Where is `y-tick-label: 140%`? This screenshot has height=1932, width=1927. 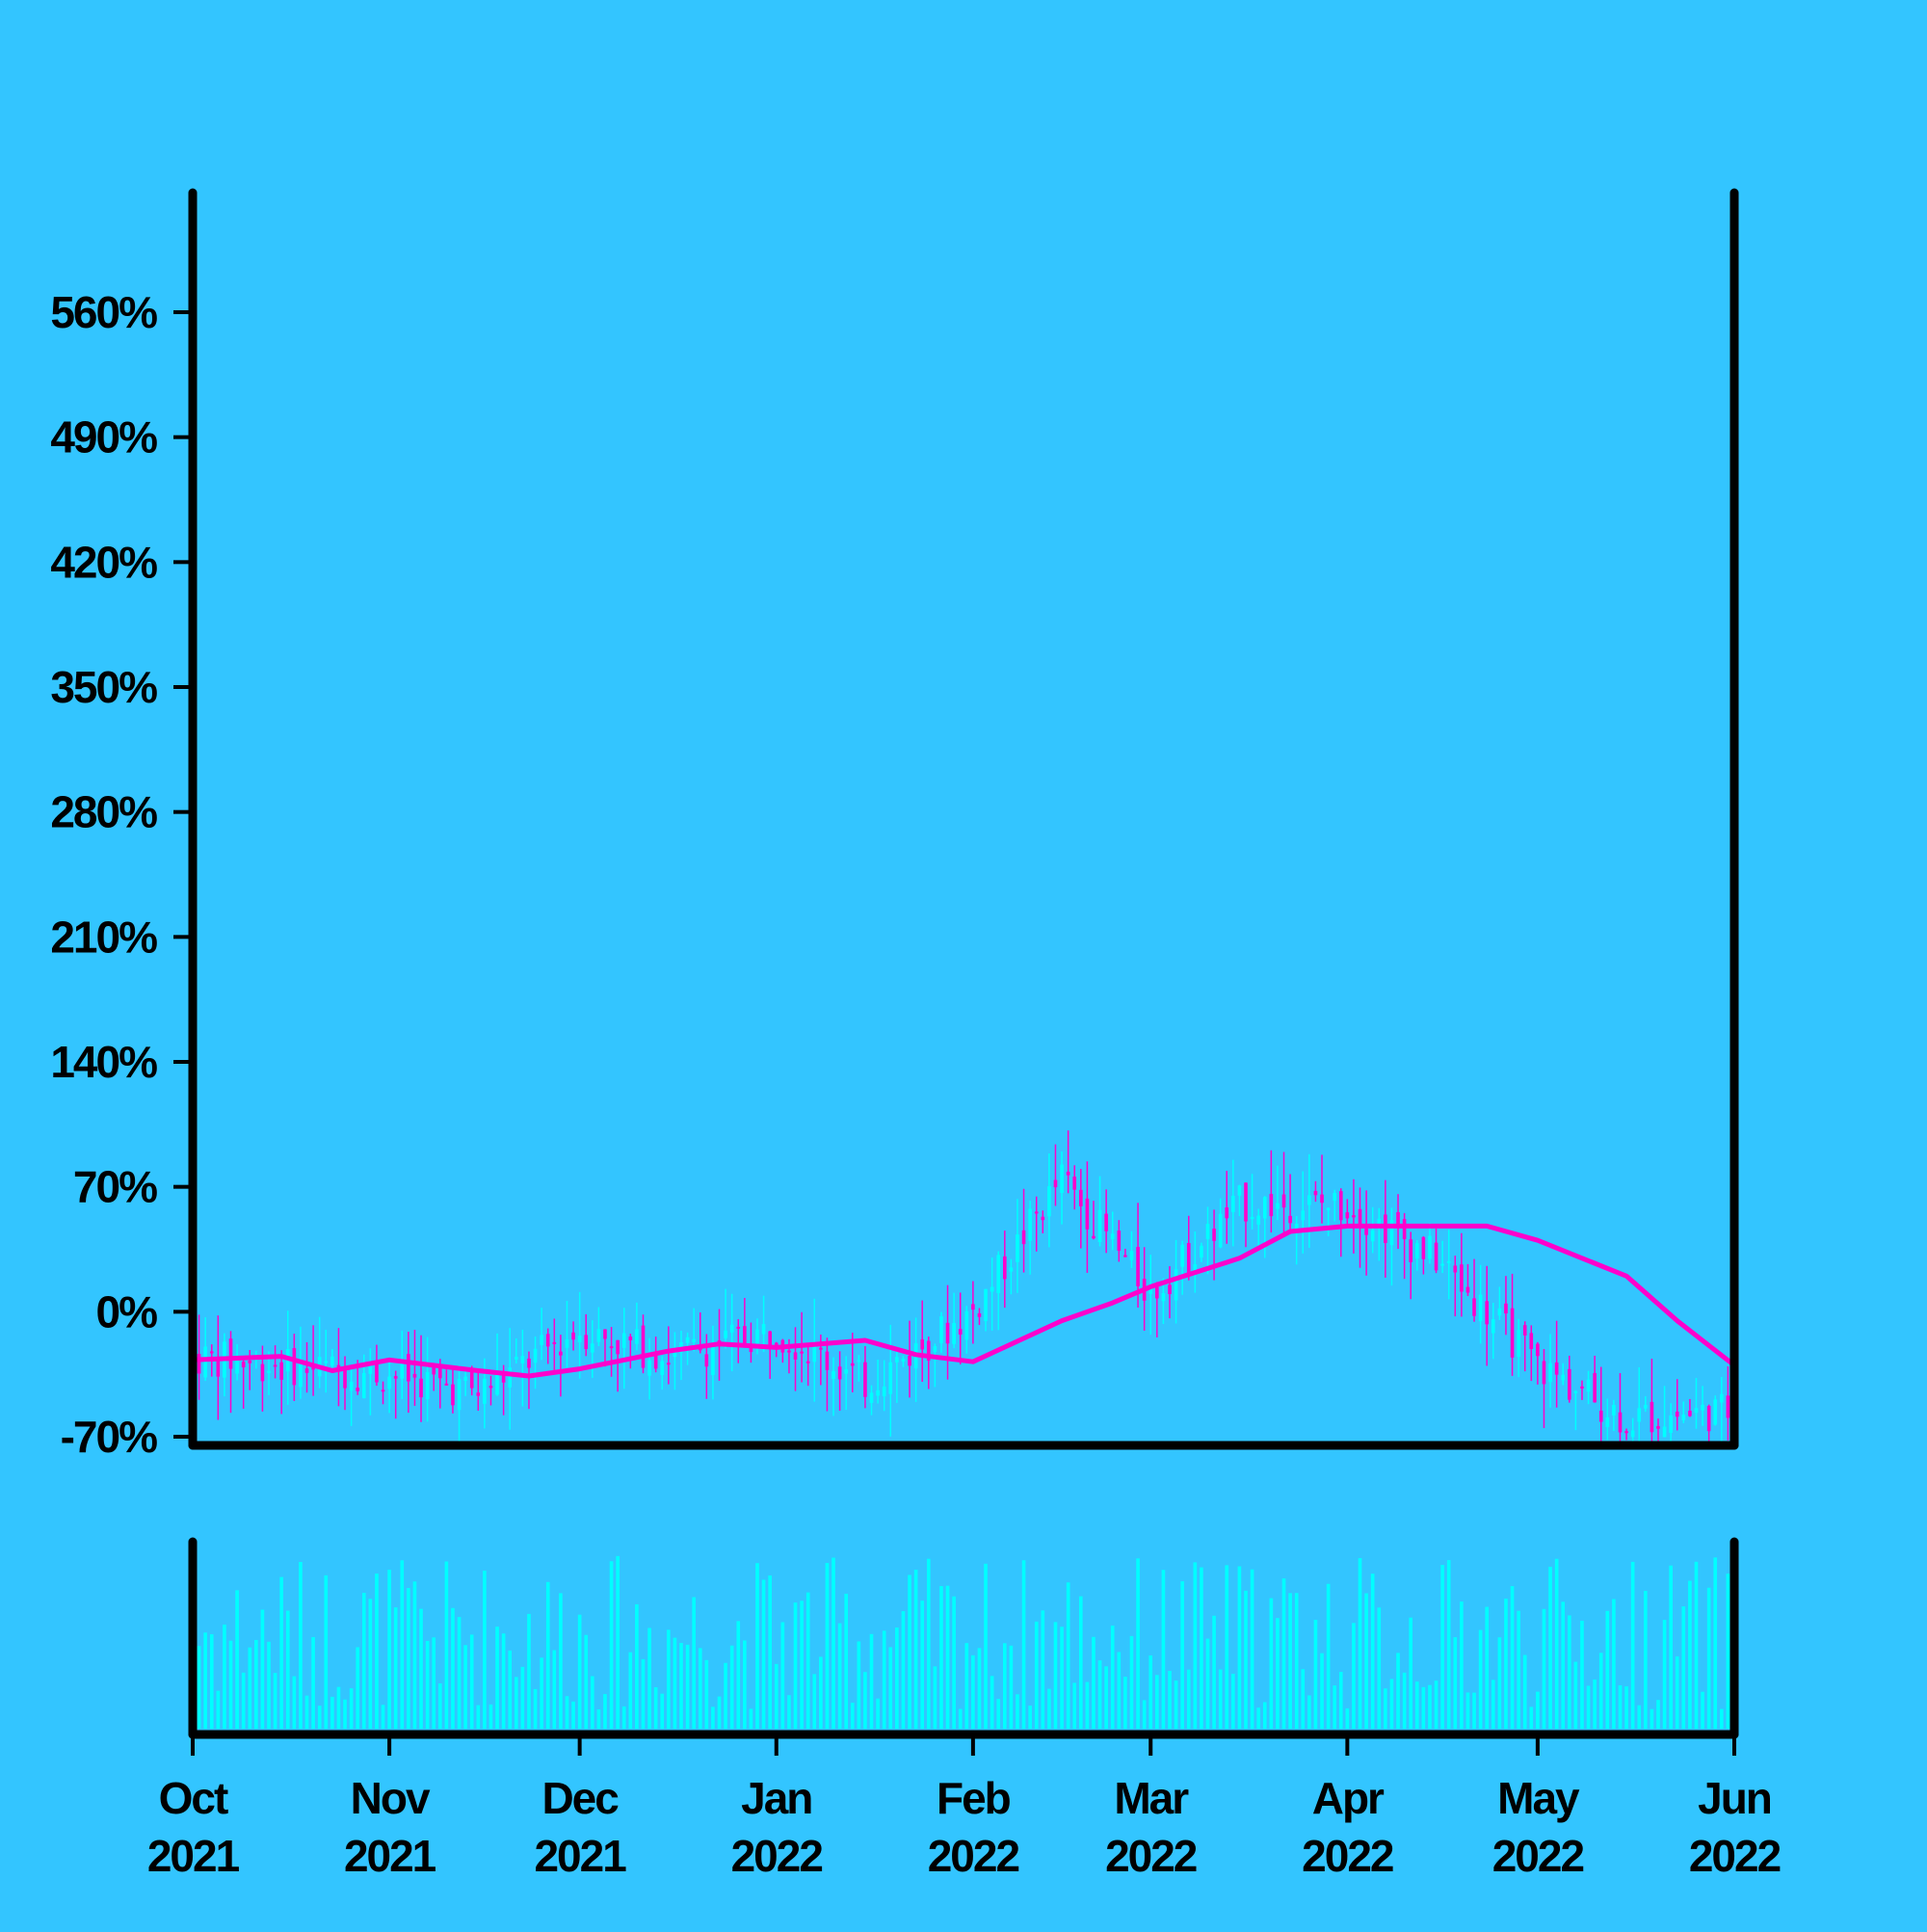
y-tick-label: 140% is located at coordinates (104, 1062).